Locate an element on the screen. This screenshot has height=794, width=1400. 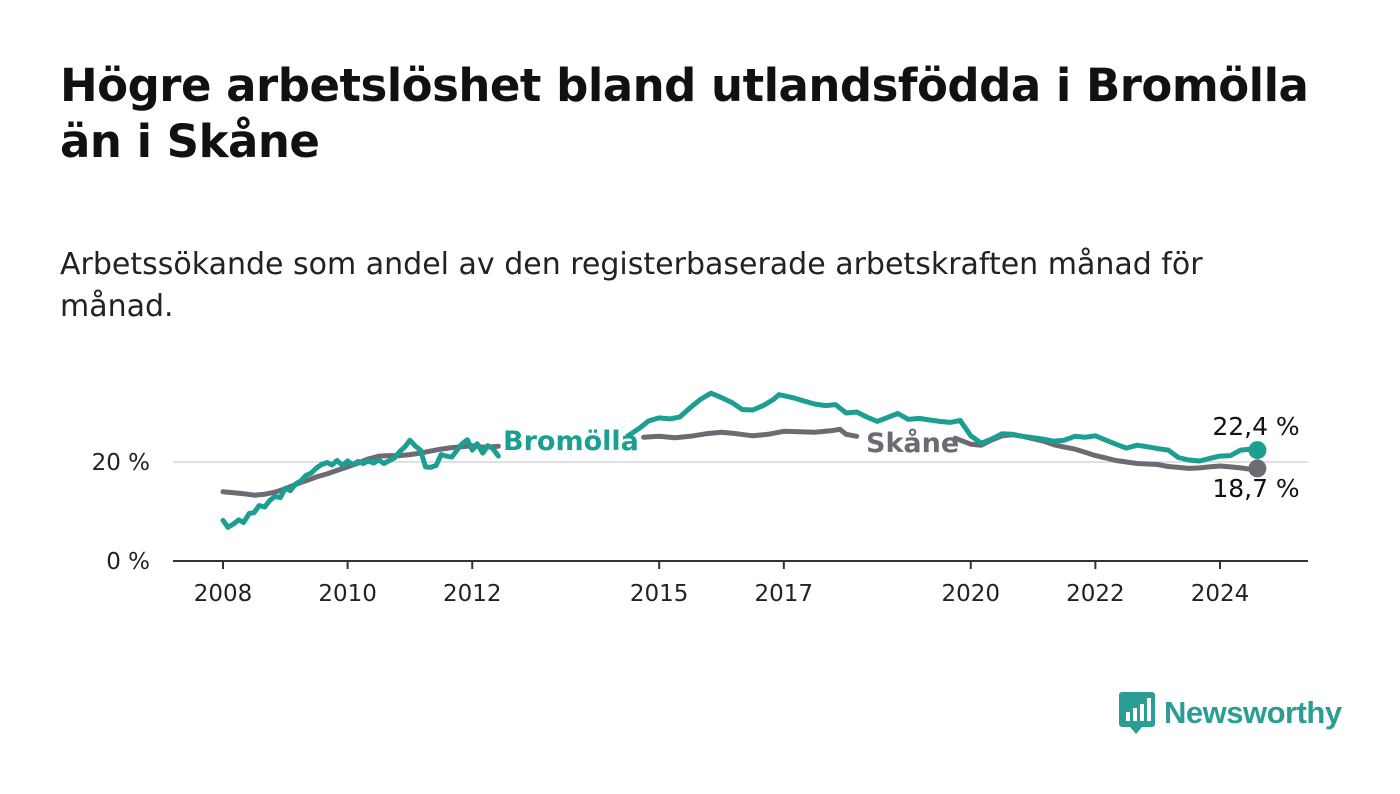
x-tick-label: 2020 is located at coordinates (970, 594).